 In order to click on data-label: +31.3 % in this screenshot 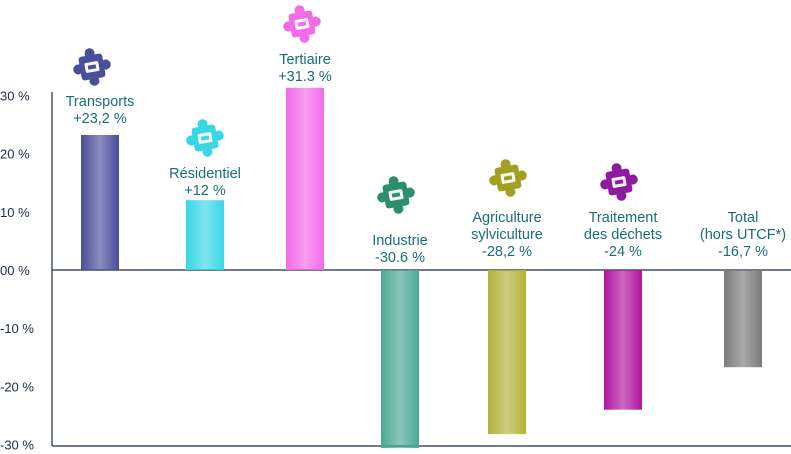, I will do `click(305, 77)`.